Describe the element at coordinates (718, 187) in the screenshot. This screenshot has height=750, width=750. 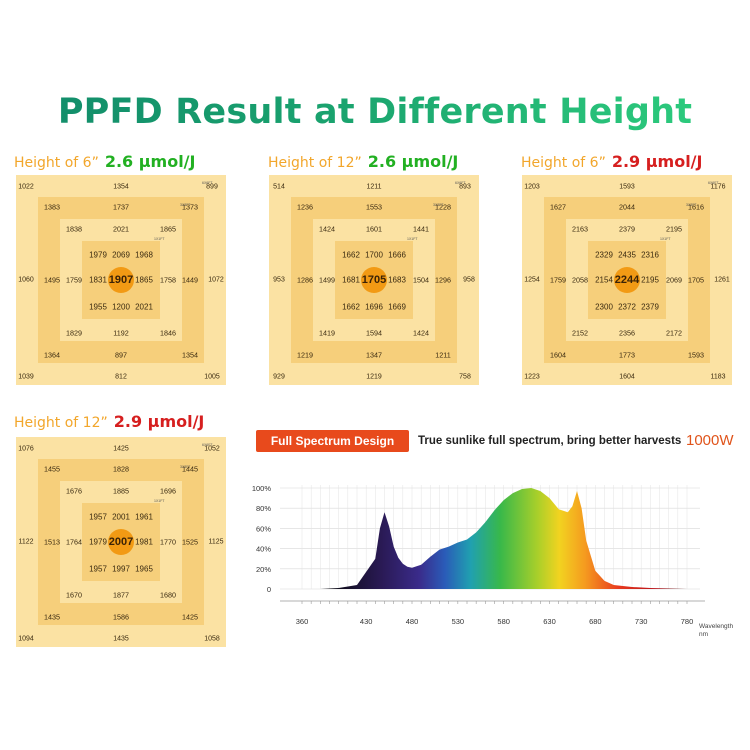
I see `ppfd-value: 1176` at that location.